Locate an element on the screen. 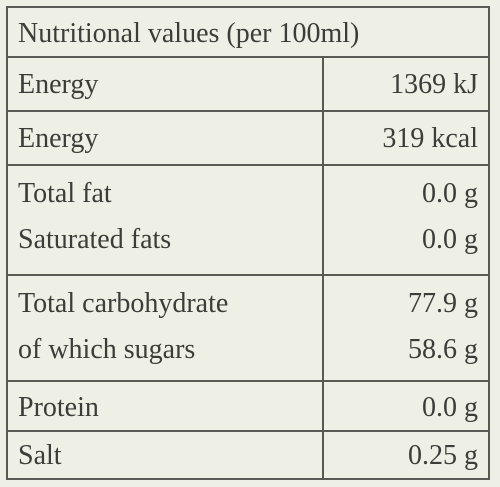 This screenshot has width=500, height=487. table-row-protein: Protein 0.0 g is located at coordinates (248, 407).